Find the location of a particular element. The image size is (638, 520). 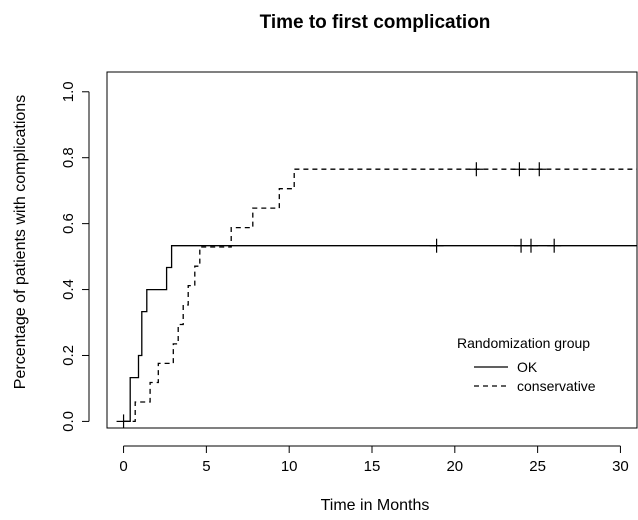

y-tick-label: 0.6 is located at coordinates (68, 223).